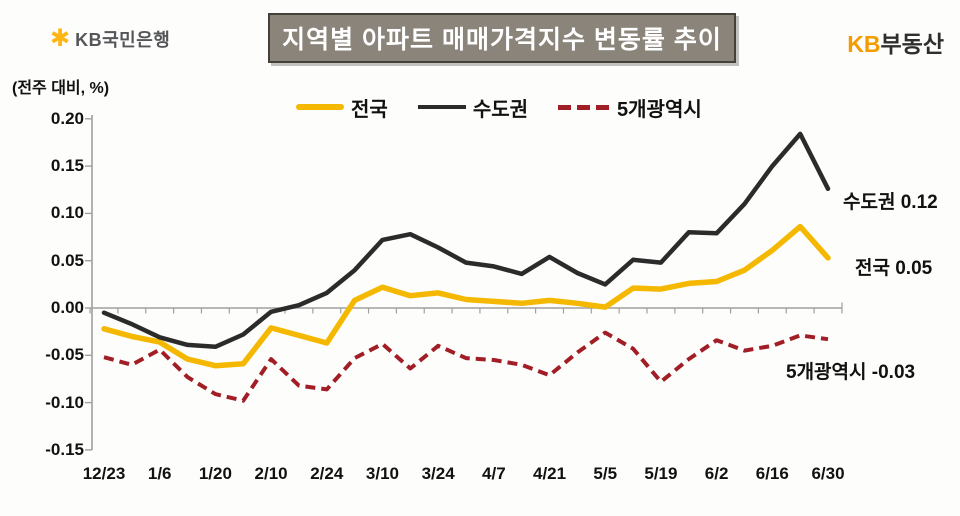  I want to click on x-axis-label: 3/10, so click(382, 473).